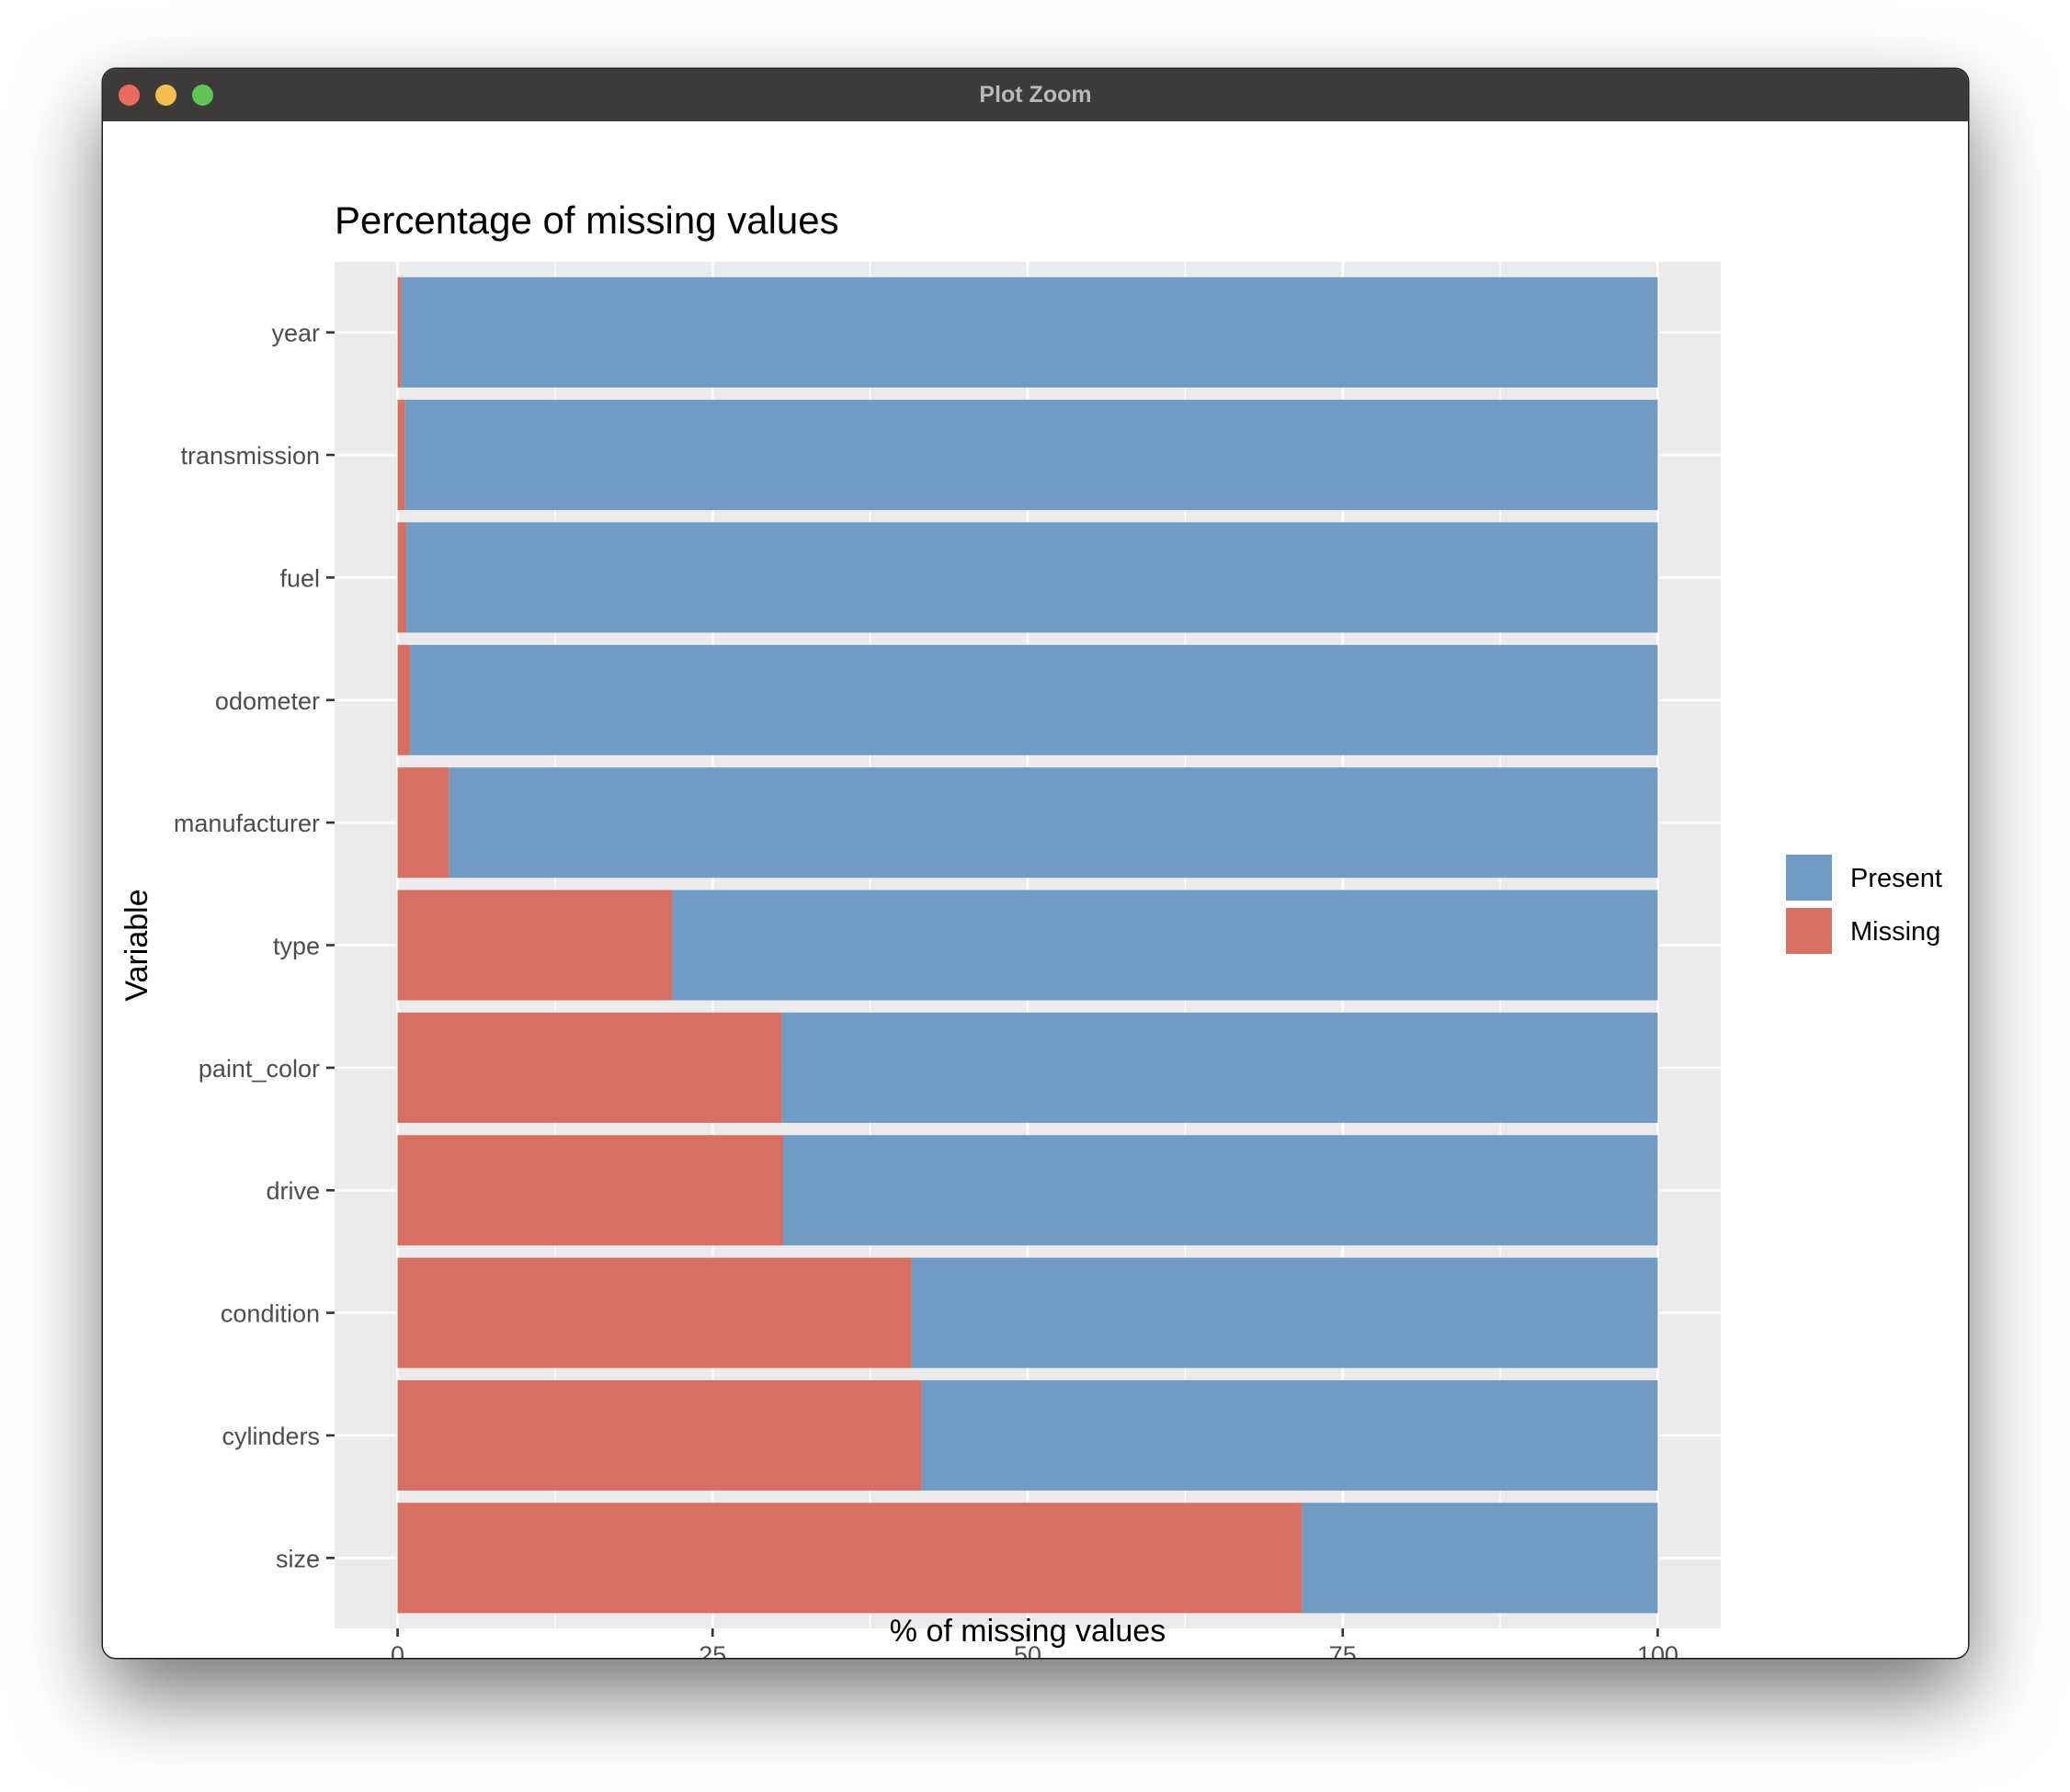 The height and width of the screenshot is (1792, 2070). What do you see at coordinates (402, 577) in the screenshot?
I see `bar-missing-fuel` at bounding box center [402, 577].